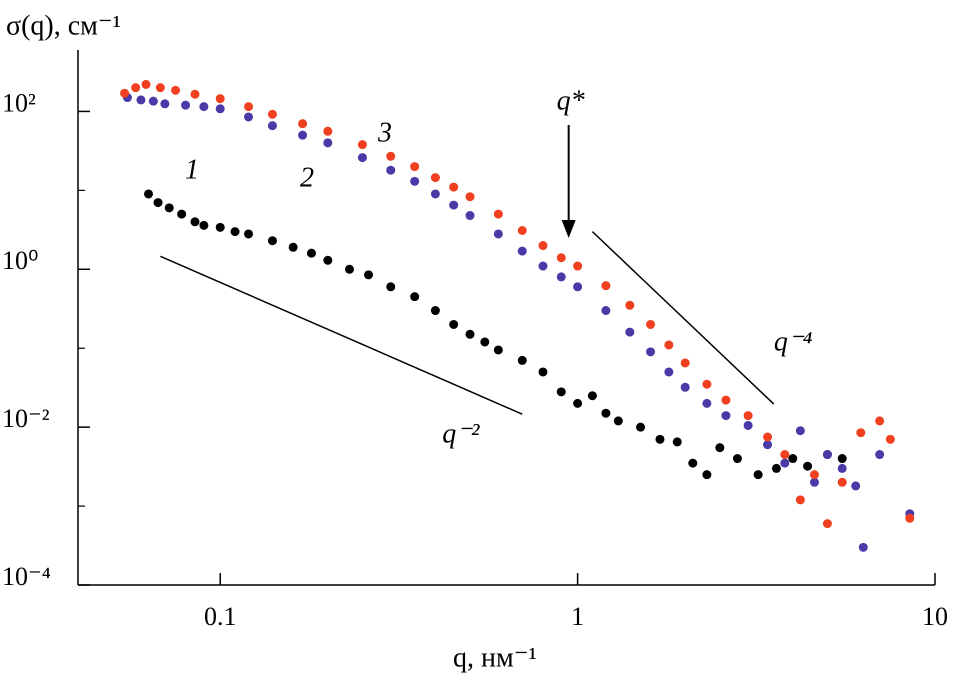  What do you see at coordinates (793, 341) in the screenshot?
I see `guide-label: q⁻⁴` at bounding box center [793, 341].